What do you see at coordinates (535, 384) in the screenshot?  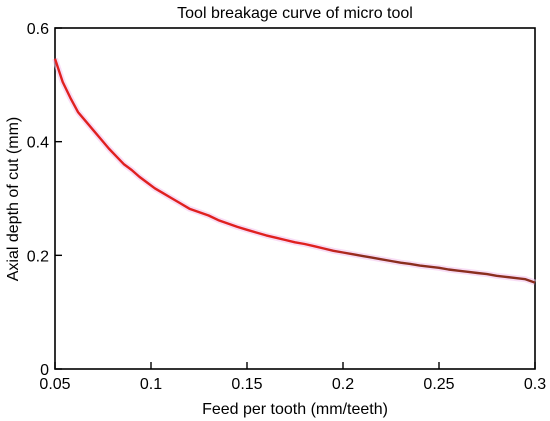 I see `x-tick-label: 0.3` at bounding box center [535, 384].